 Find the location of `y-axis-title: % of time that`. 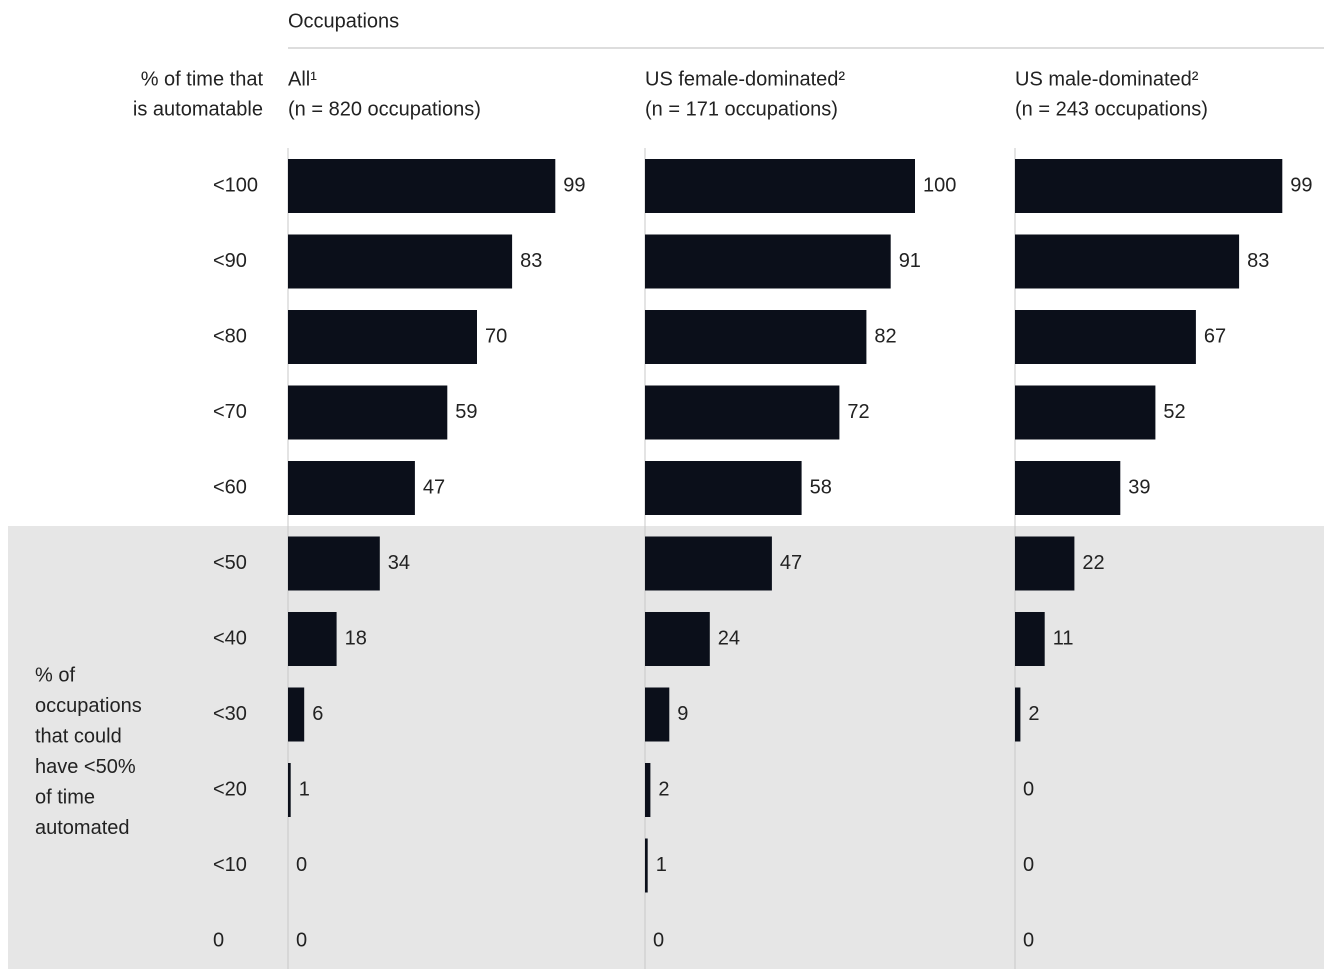

y-axis-title: % of time that is located at coordinates (202, 79).